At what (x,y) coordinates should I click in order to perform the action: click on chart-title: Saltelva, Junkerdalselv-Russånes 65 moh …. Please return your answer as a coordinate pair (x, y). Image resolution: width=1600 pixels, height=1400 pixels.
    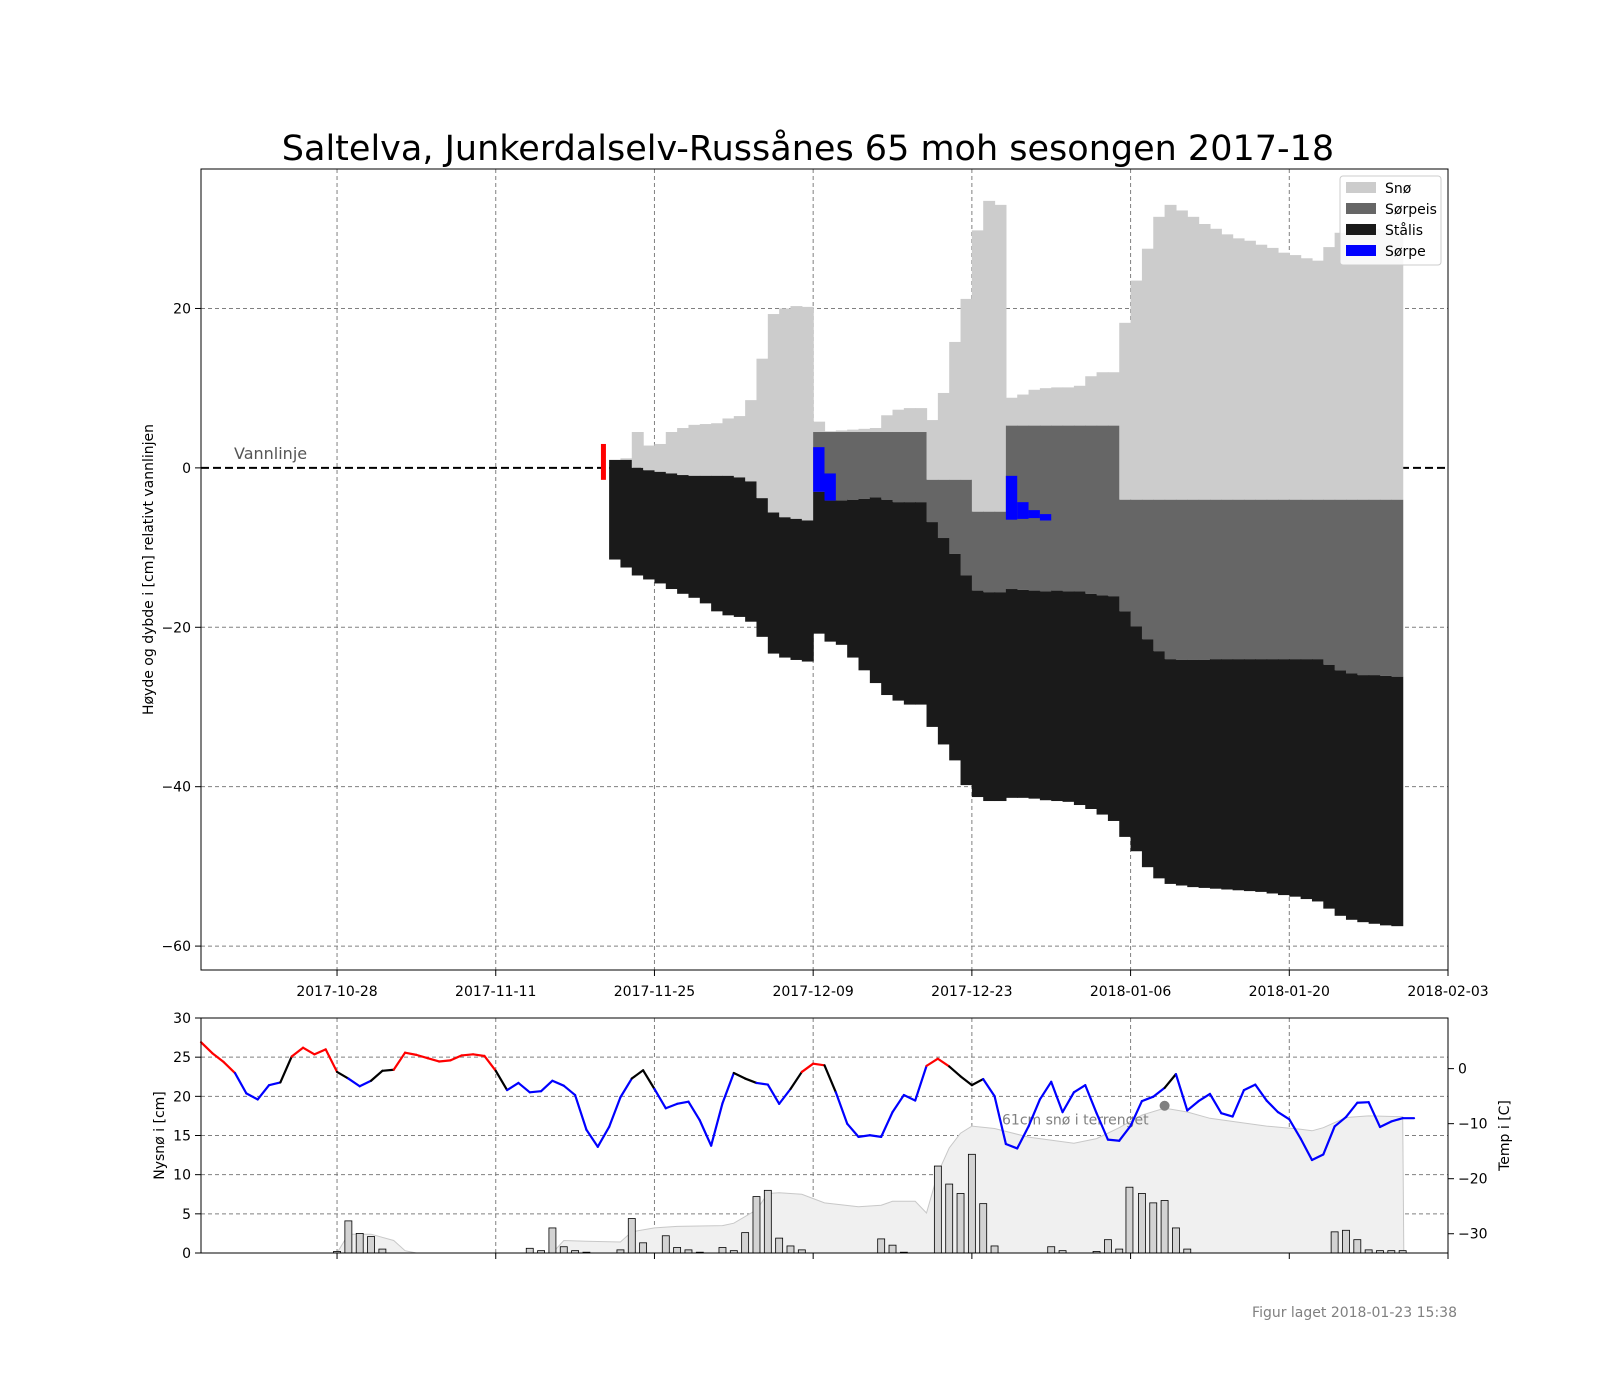
    Looking at the image, I should click on (808, 148).